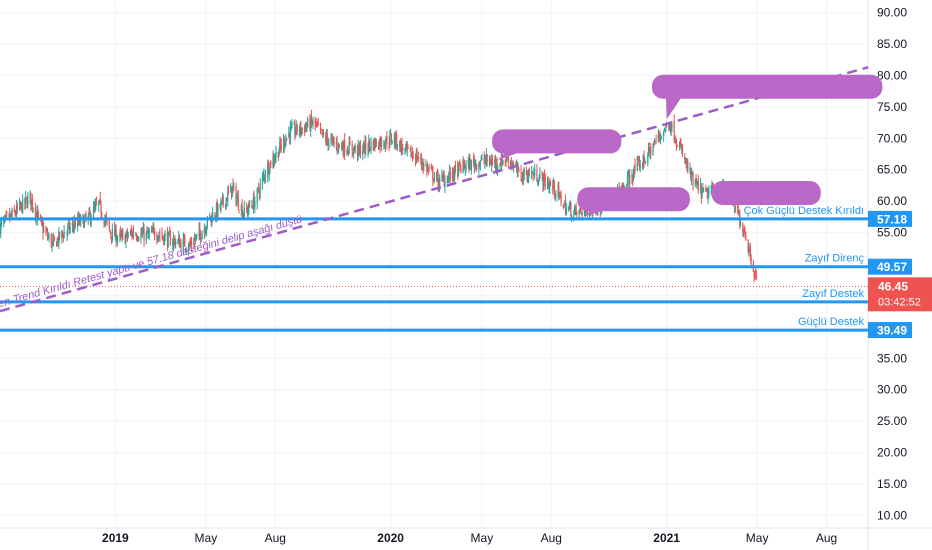 This screenshot has height=550, width=932. Describe the element at coordinates (892, 421) in the screenshot. I see `y-tick-label: 25.00` at that location.